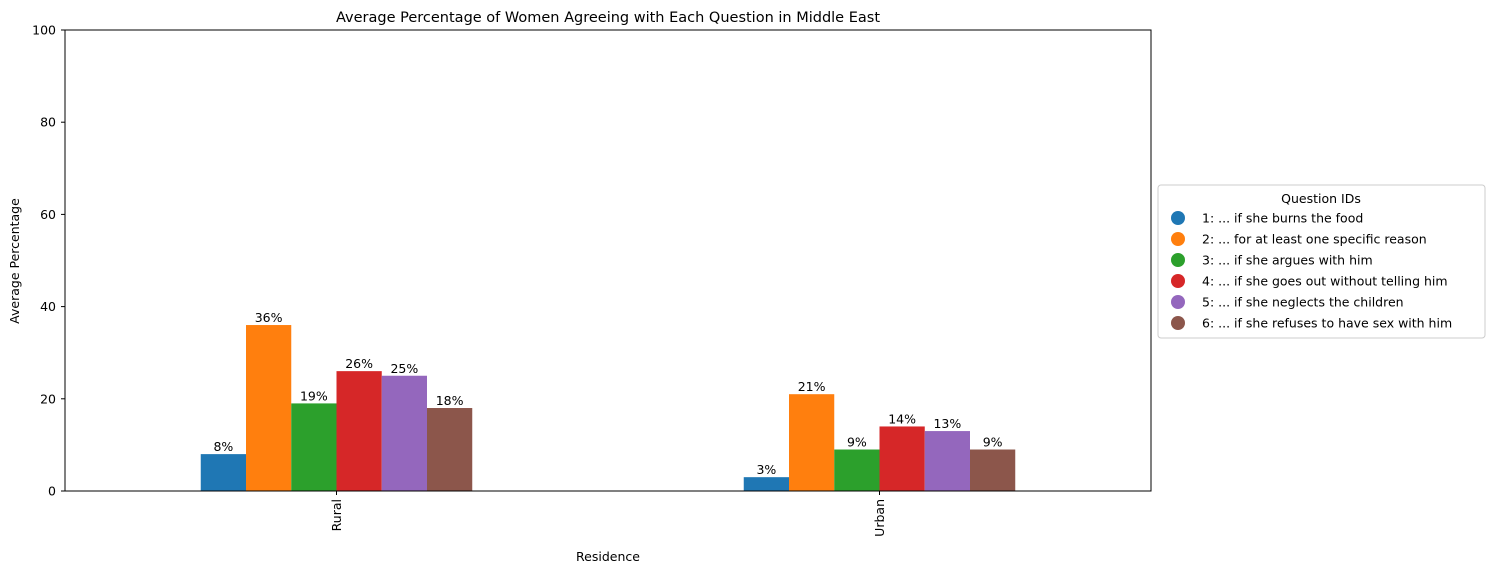 Image resolution: width=1494 pixels, height=573 pixels. What do you see at coordinates (902, 418) in the screenshot?
I see `data-label: 14%` at bounding box center [902, 418].